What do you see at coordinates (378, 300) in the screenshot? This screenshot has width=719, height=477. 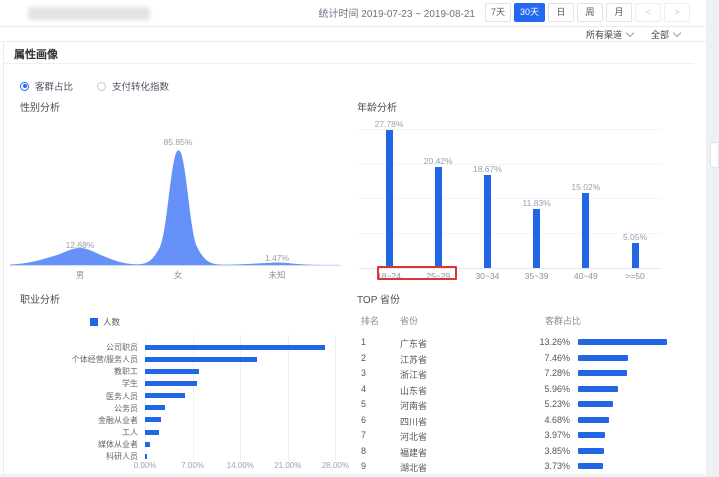 I see `province-table-title: TOP 省份` at bounding box center [378, 300].